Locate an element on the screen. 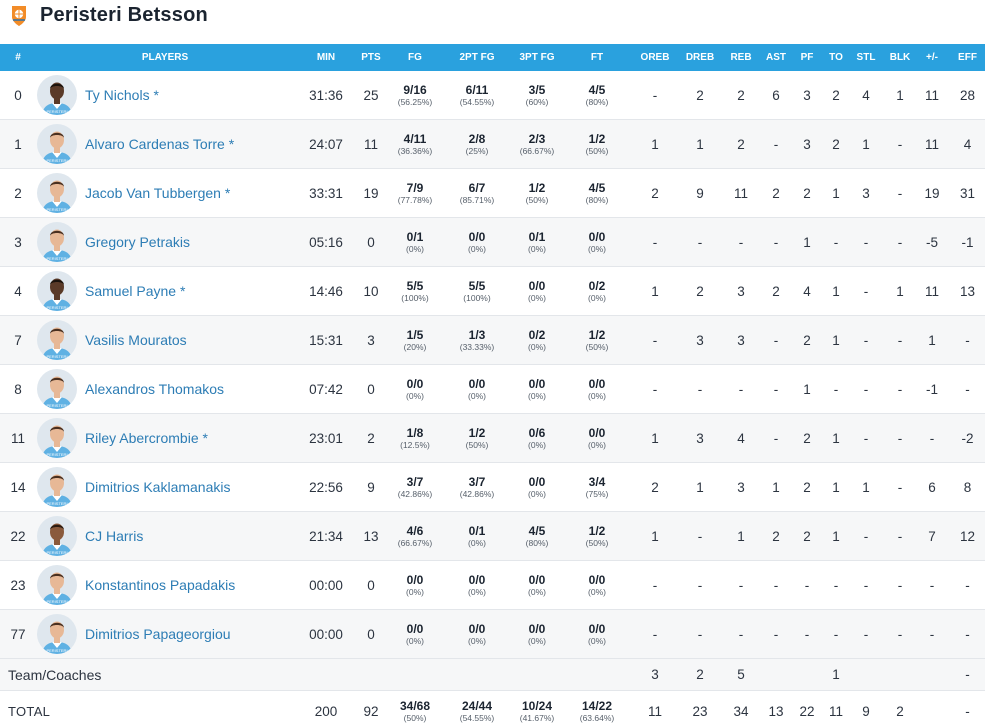  stat-percentage: (100%) is located at coordinates (477, 297).